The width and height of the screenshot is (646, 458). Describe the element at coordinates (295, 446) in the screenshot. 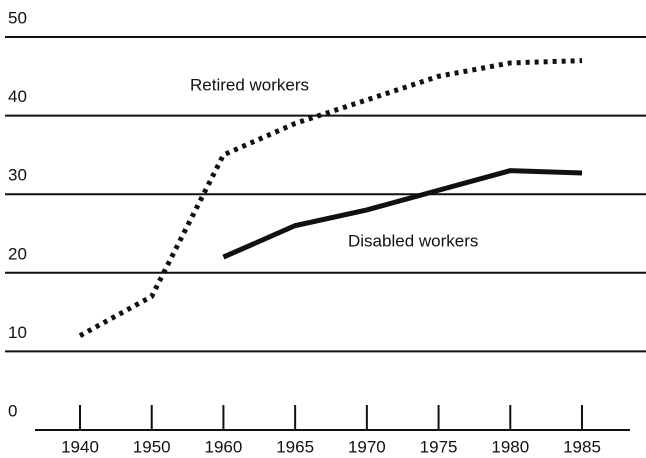

I see `x-tick-label: 1965` at that location.